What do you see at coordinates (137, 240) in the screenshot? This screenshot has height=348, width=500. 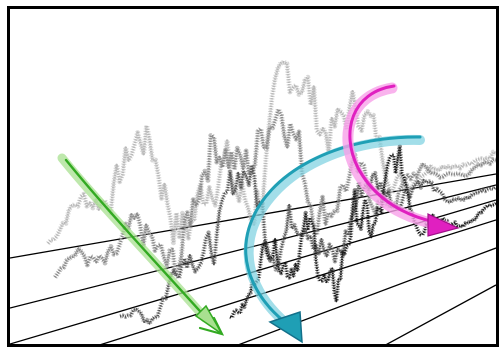 I see `green-arrow-shaft` at bounding box center [137, 240].